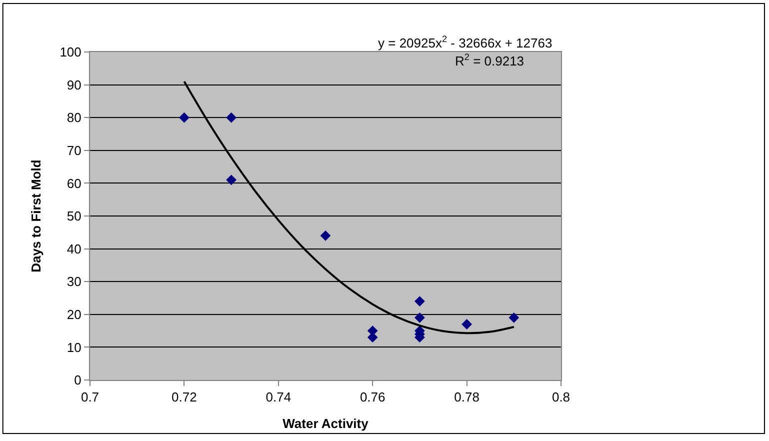  Describe the element at coordinates (326, 424) in the screenshot. I see `x-axis-title: Water Activity` at that location.